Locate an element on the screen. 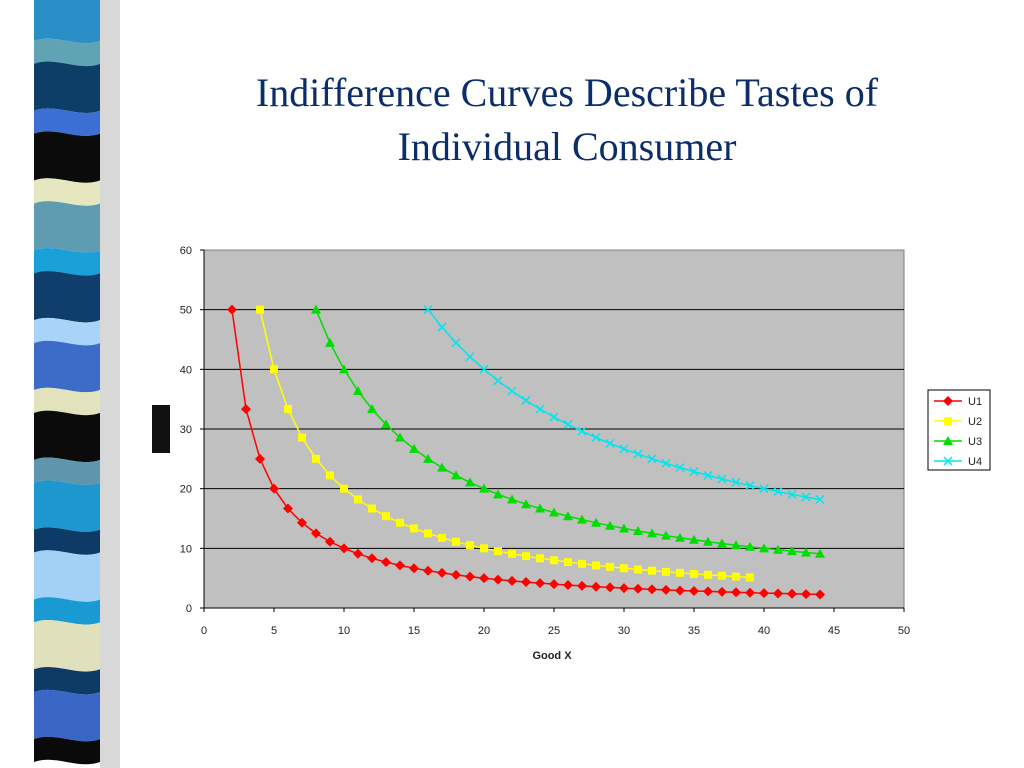  x-tick-label: 45 is located at coordinates (834, 631).